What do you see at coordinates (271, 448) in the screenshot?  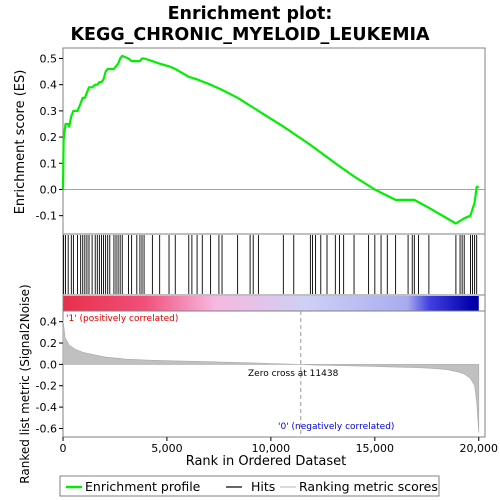 I see `x-tick-label: 10,000` at bounding box center [271, 448].